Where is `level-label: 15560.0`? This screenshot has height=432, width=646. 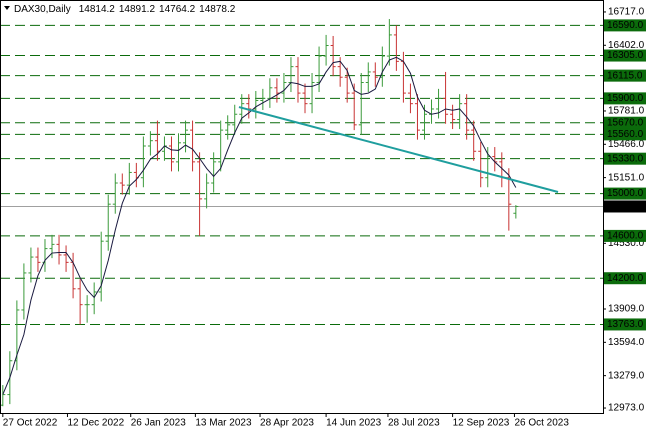
level-label: 15560.0 is located at coordinates (625, 134).